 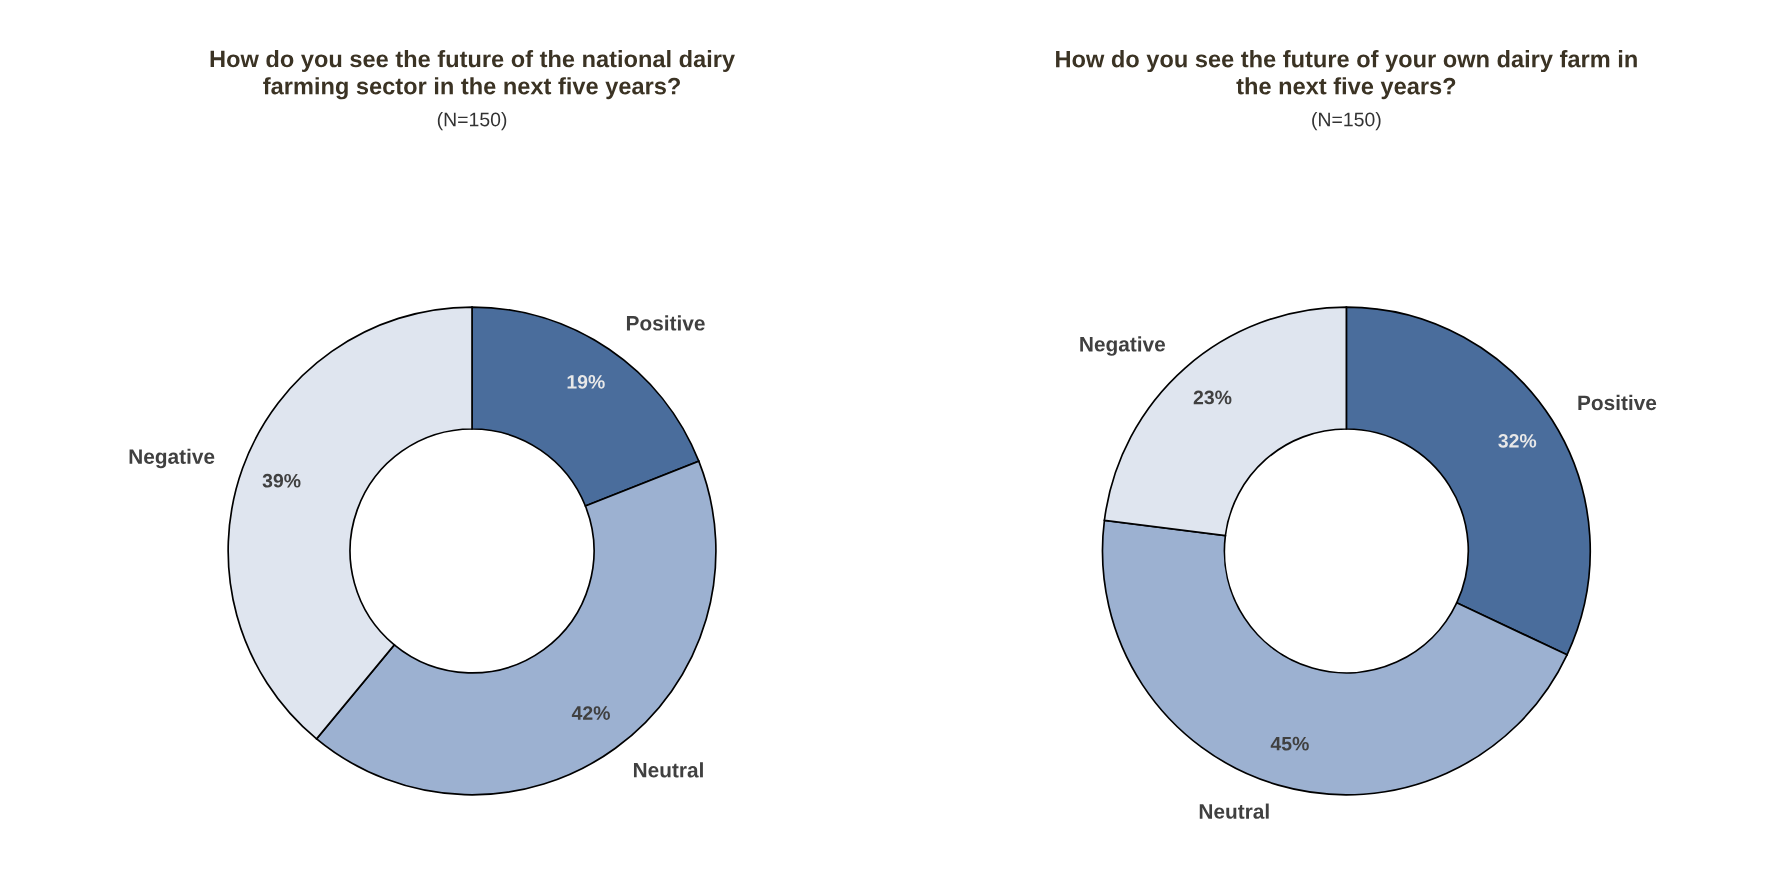 I want to click on data-label: 23%, so click(x=1212, y=397).